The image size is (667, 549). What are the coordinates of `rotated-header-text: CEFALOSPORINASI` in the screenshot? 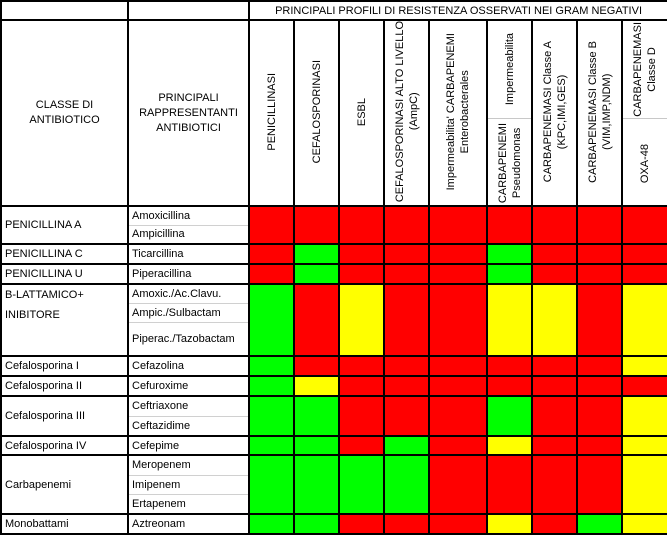 It's located at (317, 111).